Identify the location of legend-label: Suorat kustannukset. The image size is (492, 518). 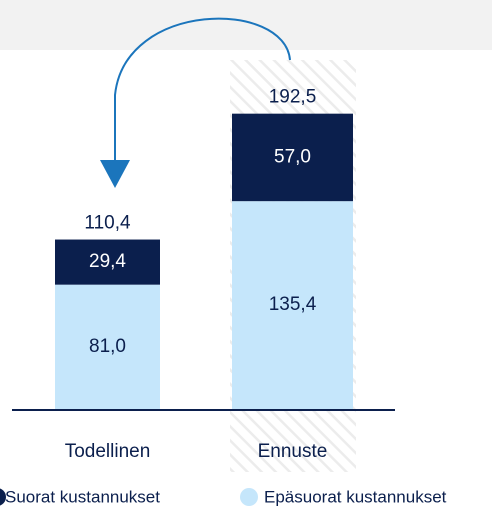
(82, 496).